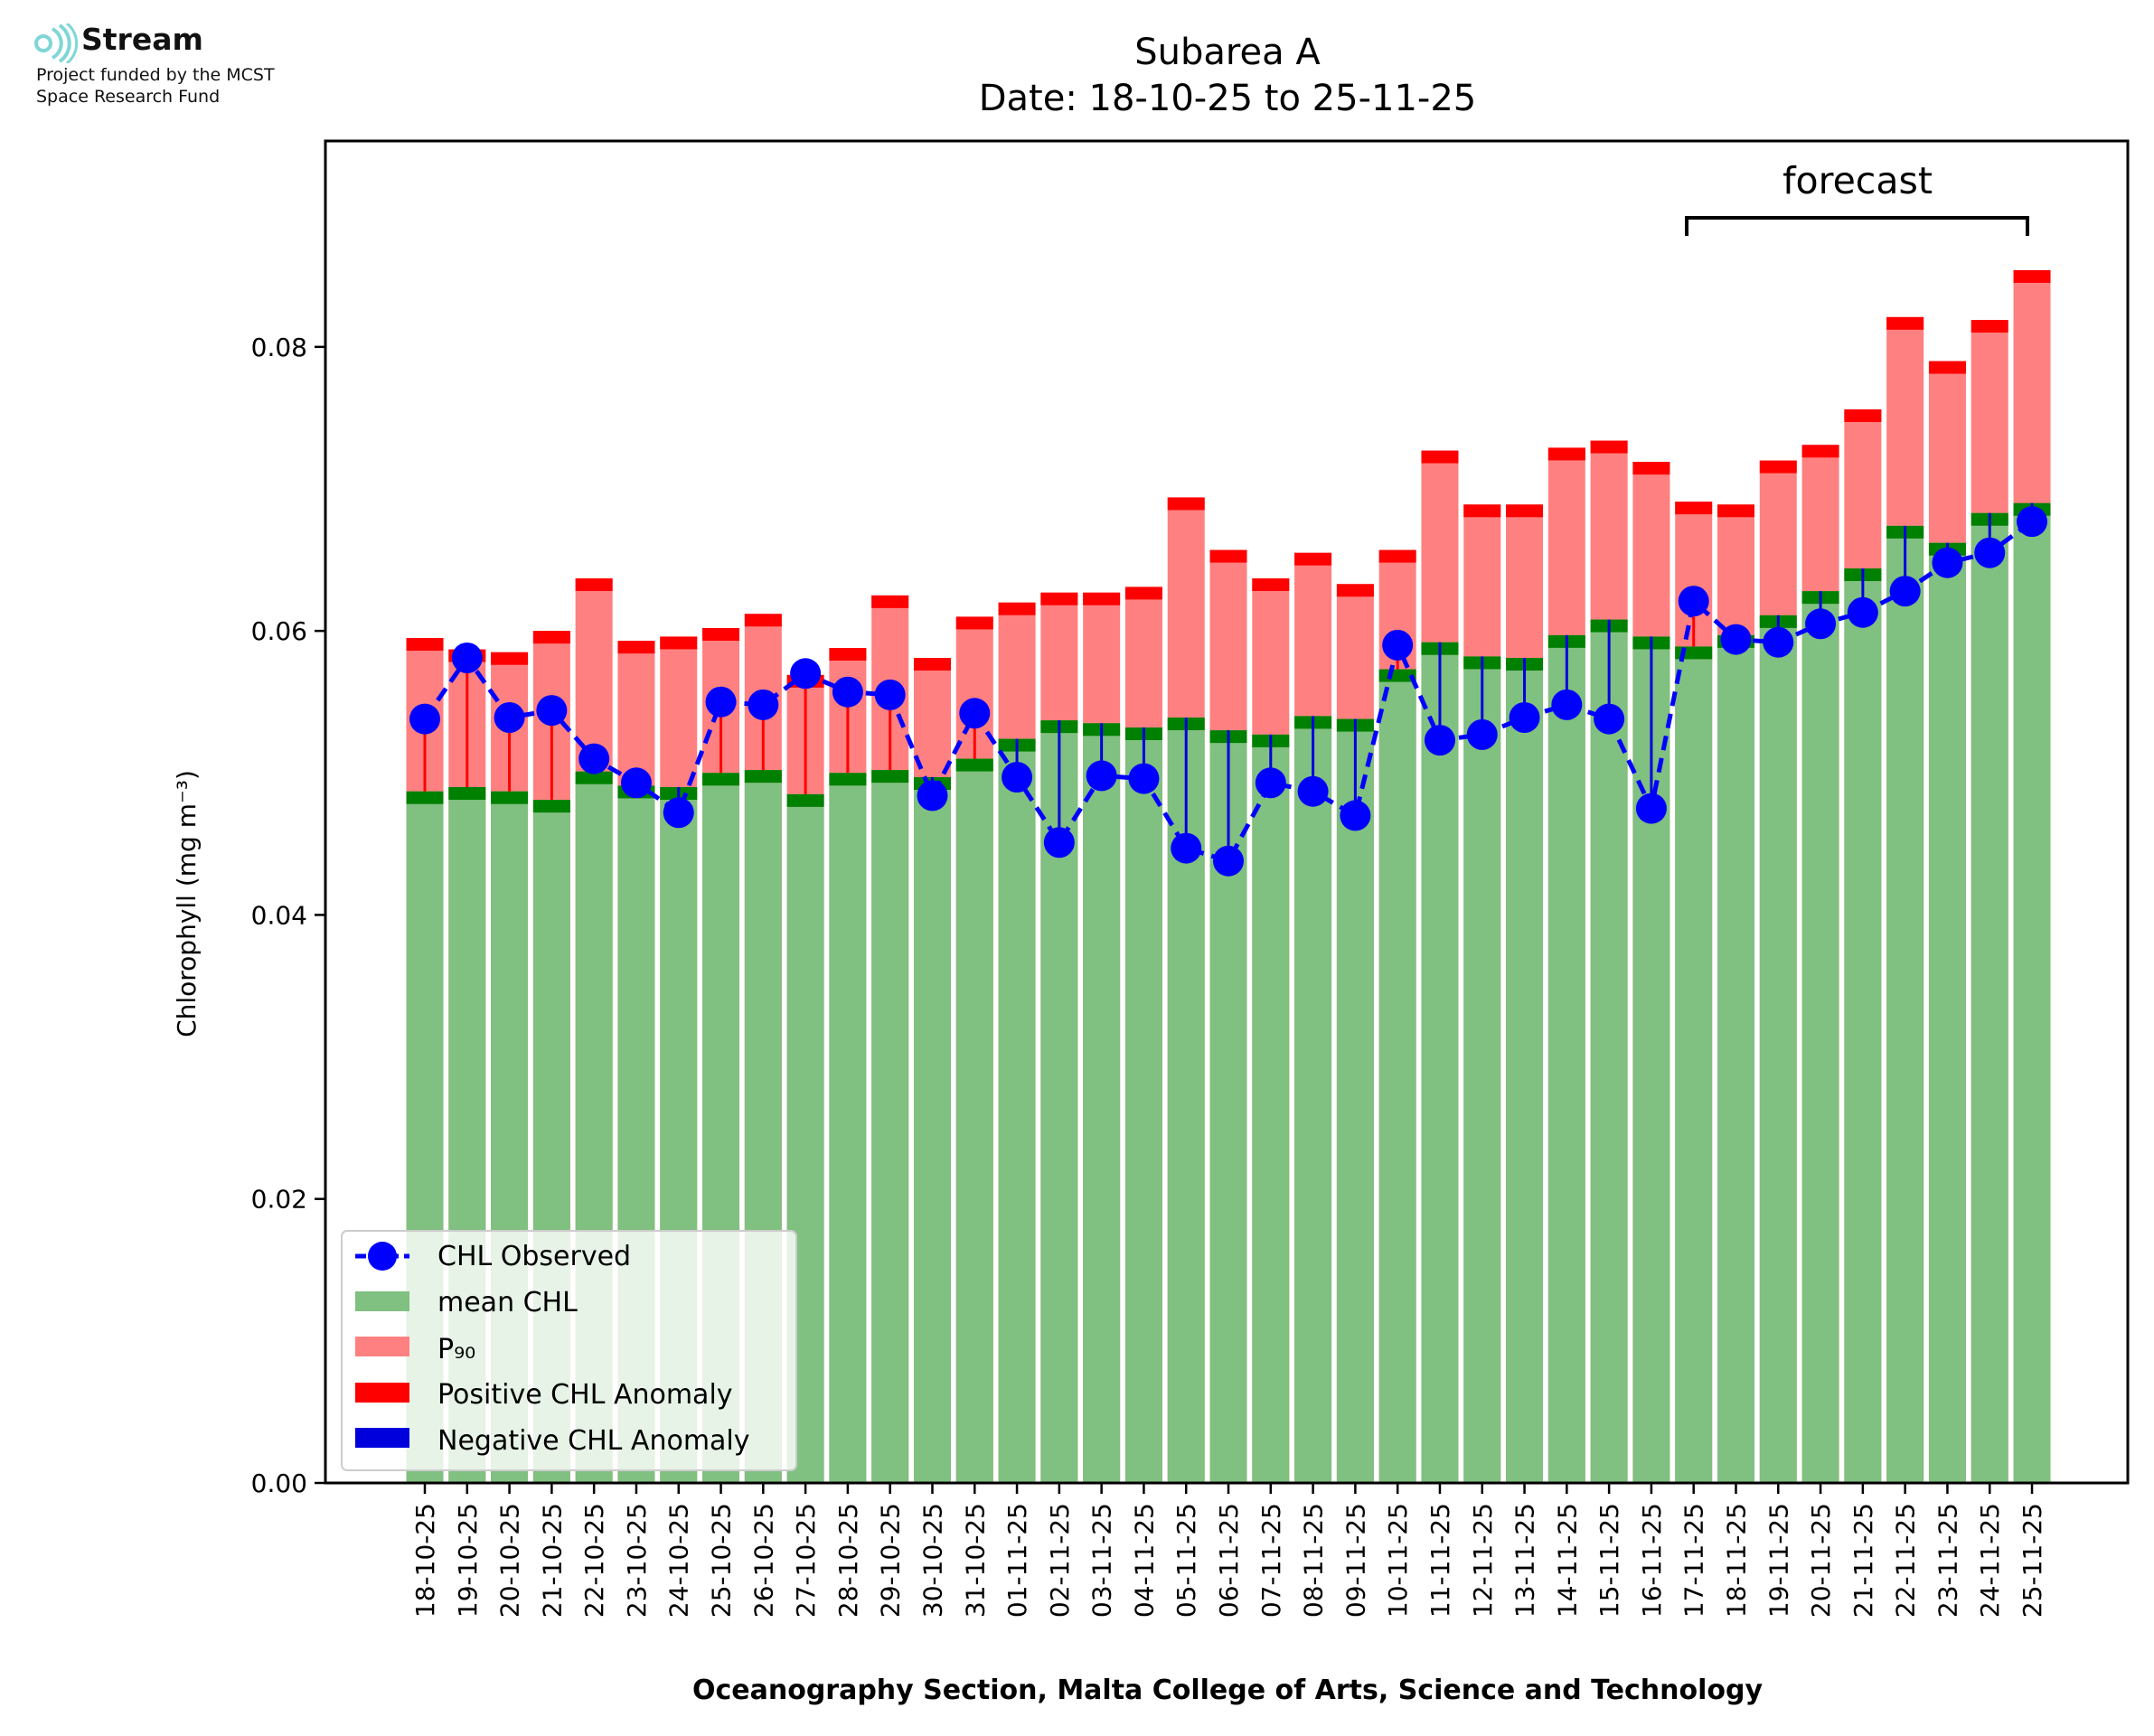 The image size is (2154, 1736). Describe the element at coordinates (975, 1560) in the screenshot. I see `x-tick-label: 31-10-25` at that location.